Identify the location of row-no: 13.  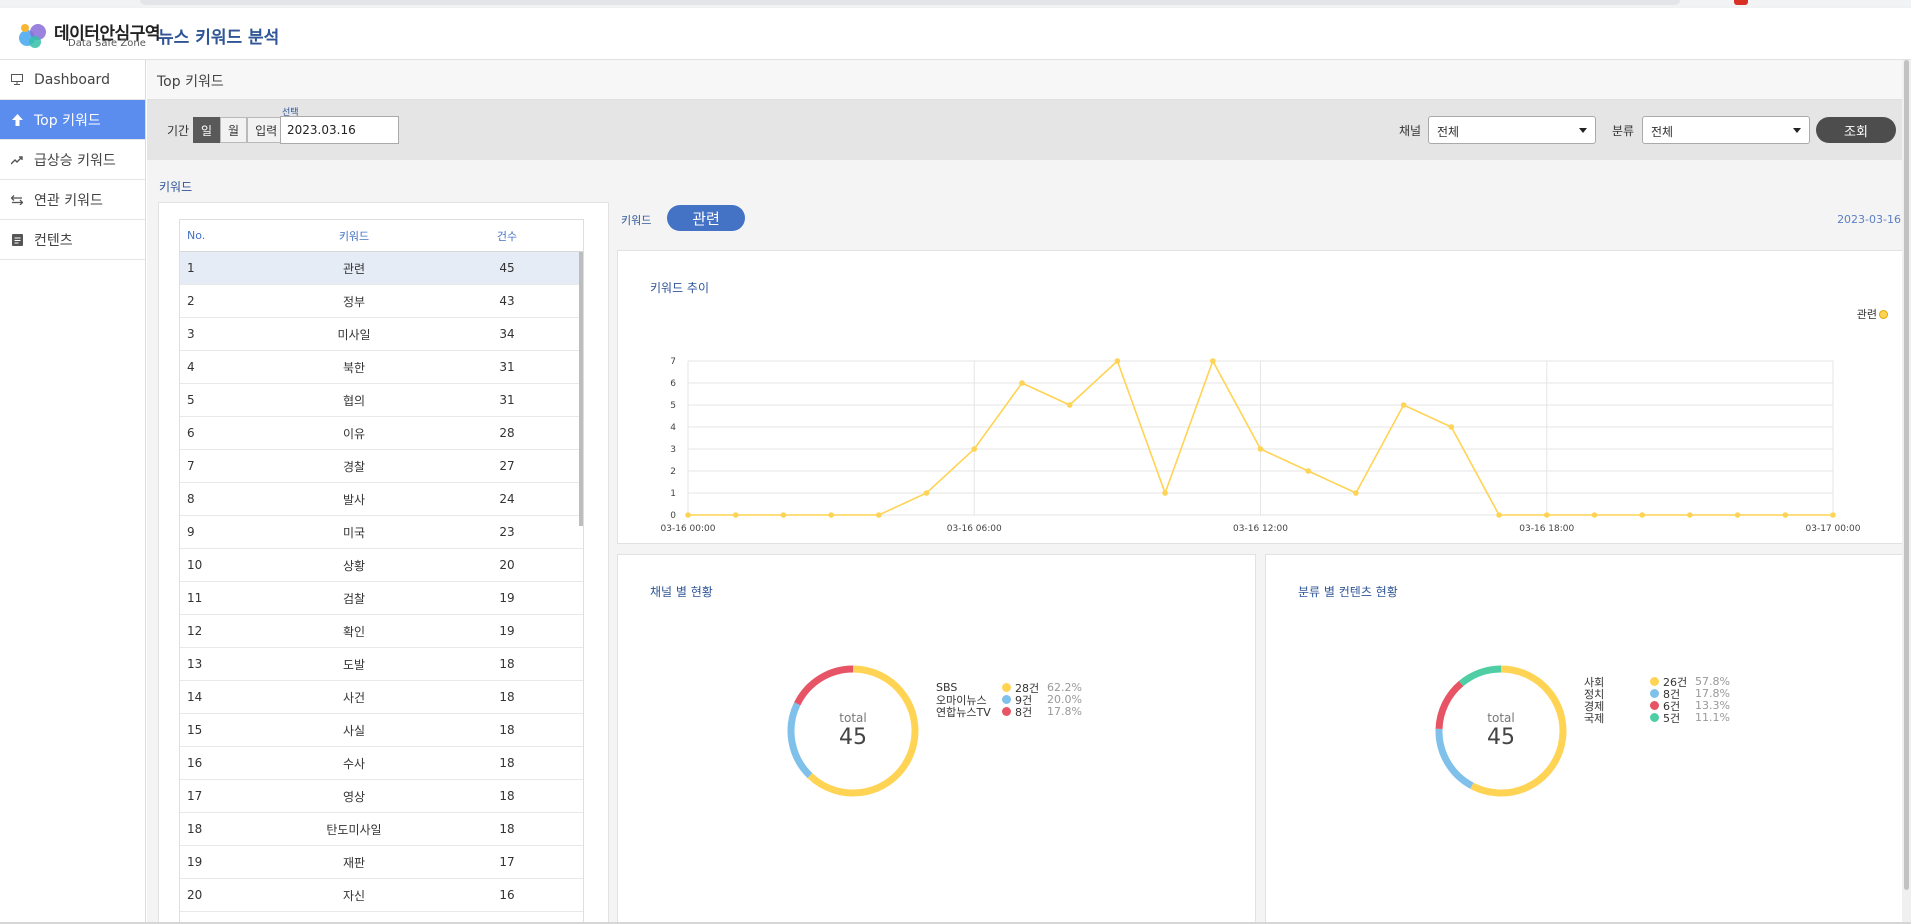
(195, 664).